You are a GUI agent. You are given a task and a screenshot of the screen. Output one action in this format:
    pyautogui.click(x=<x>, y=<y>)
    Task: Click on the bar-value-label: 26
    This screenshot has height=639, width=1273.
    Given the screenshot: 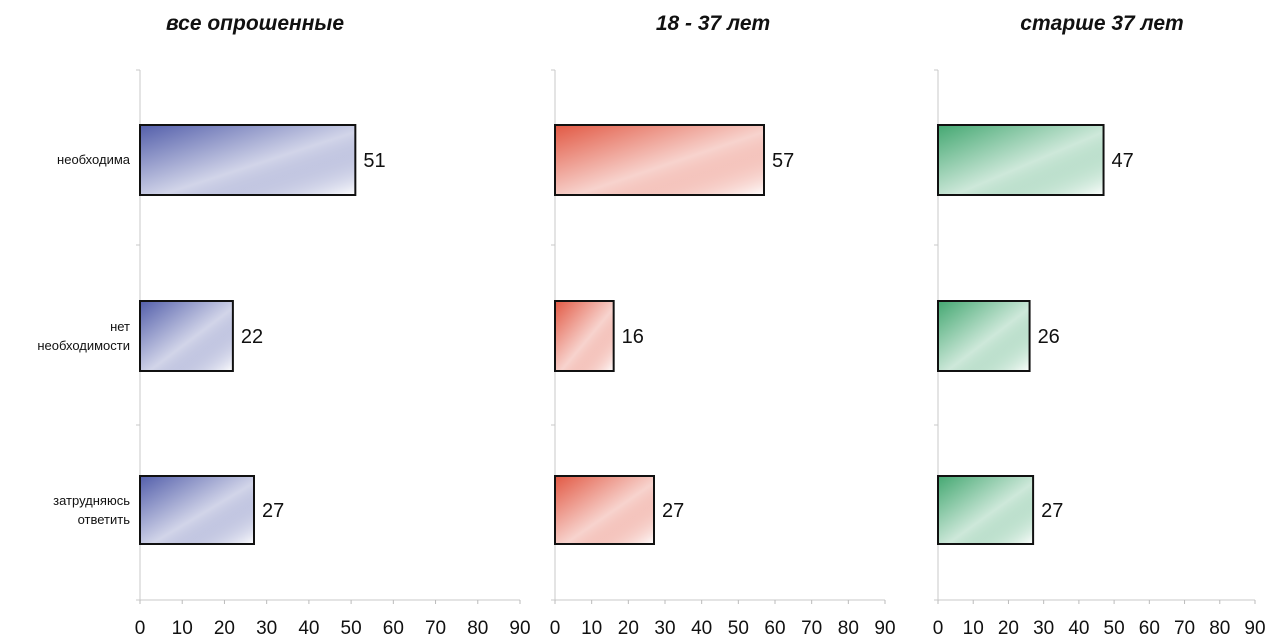 What is the action you would take?
    pyautogui.click(x=1049, y=337)
    